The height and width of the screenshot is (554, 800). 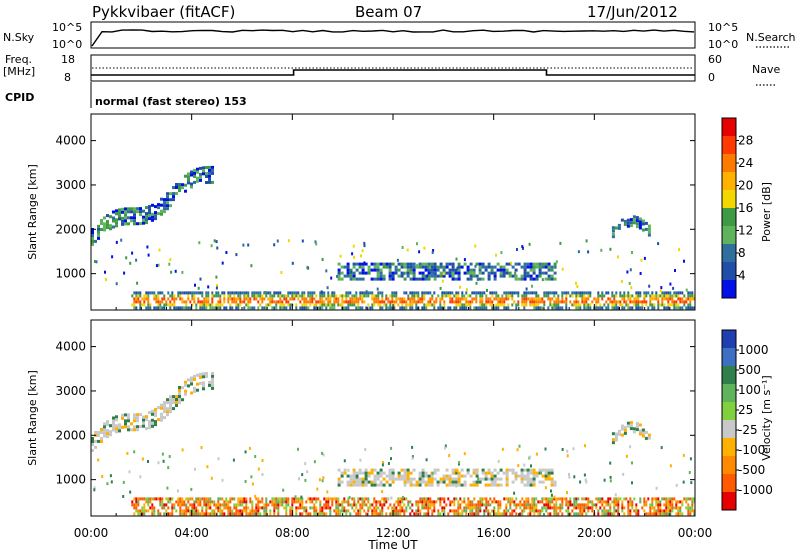 I want to click on beam-label: Beam 07, so click(x=388, y=12).